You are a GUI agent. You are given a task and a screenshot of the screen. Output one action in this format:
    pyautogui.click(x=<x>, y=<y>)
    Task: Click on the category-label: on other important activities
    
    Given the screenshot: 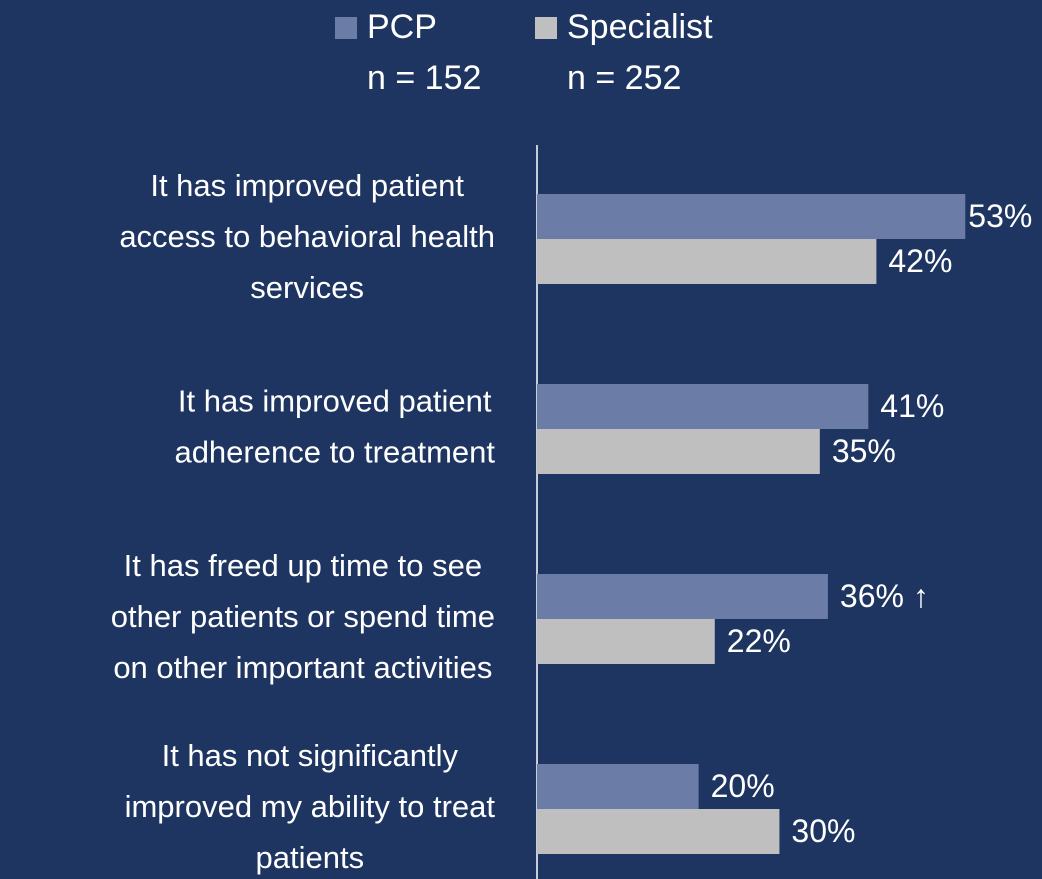 What is the action you would take?
    pyautogui.click(x=302, y=667)
    